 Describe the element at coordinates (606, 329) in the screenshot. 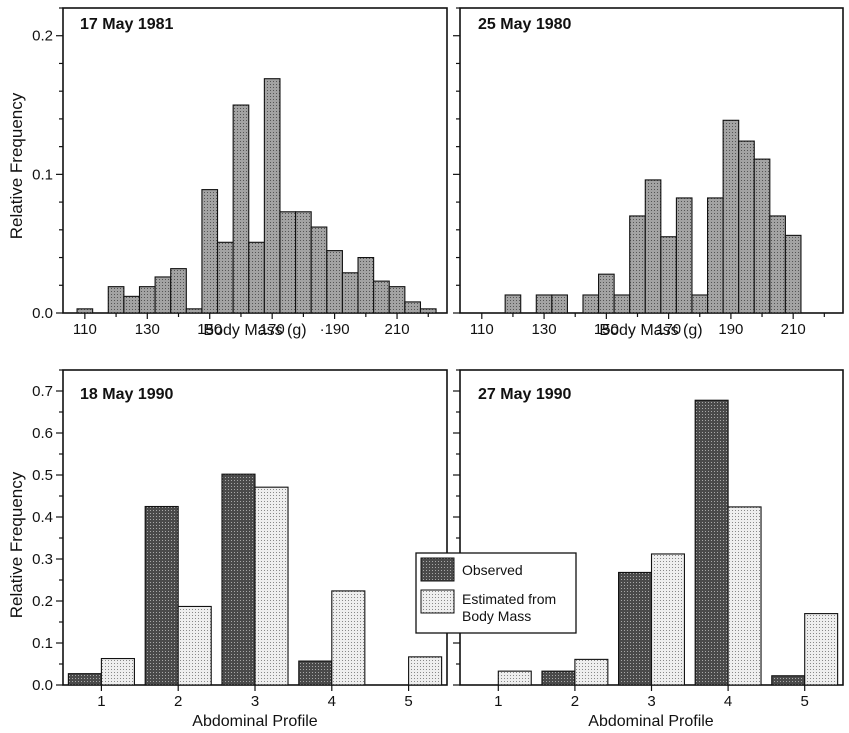

I see `x-tick-label: 150` at that location.